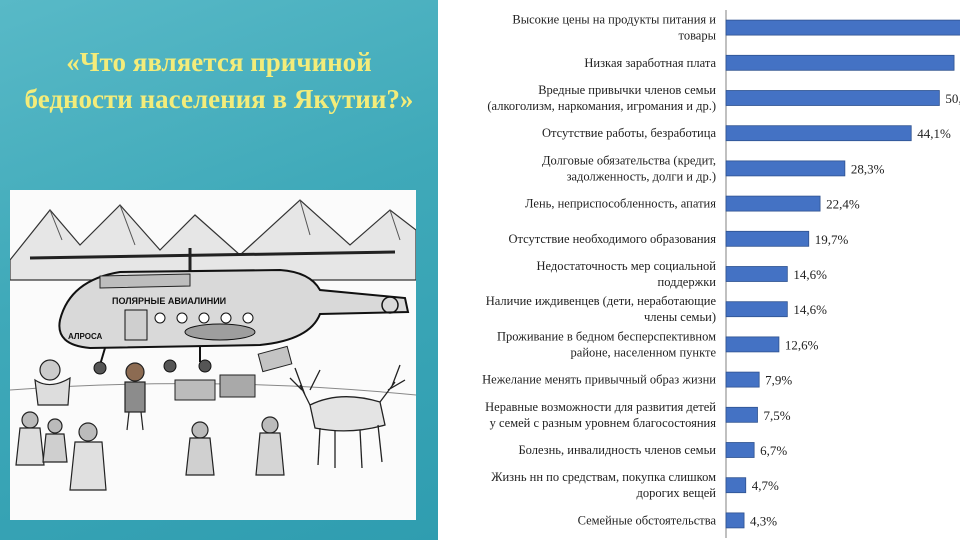  Describe the element at coordinates (213, 240) in the screenshot. I see `mountains` at that location.